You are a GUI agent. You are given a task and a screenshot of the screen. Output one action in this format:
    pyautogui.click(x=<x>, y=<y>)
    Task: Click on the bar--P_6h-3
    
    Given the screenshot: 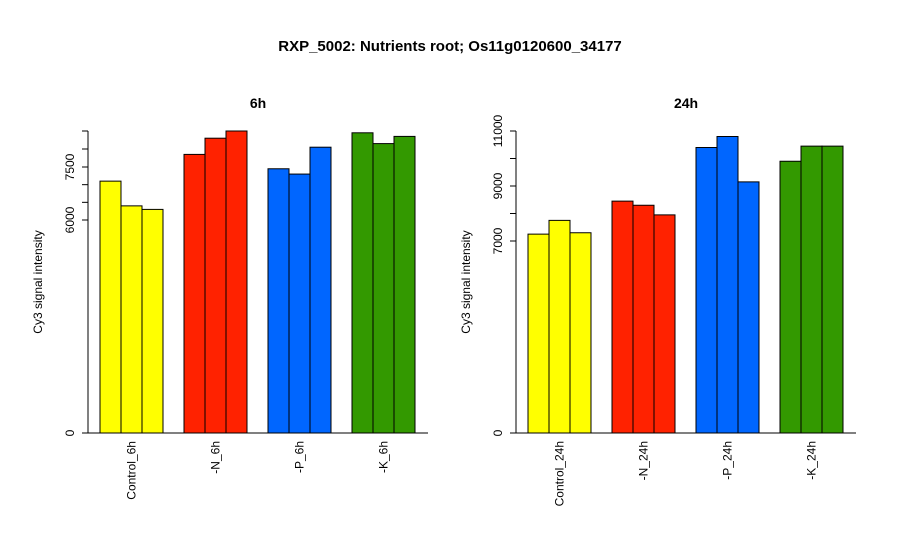 What is the action you would take?
    pyautogui.click(x=320, y=290)
    